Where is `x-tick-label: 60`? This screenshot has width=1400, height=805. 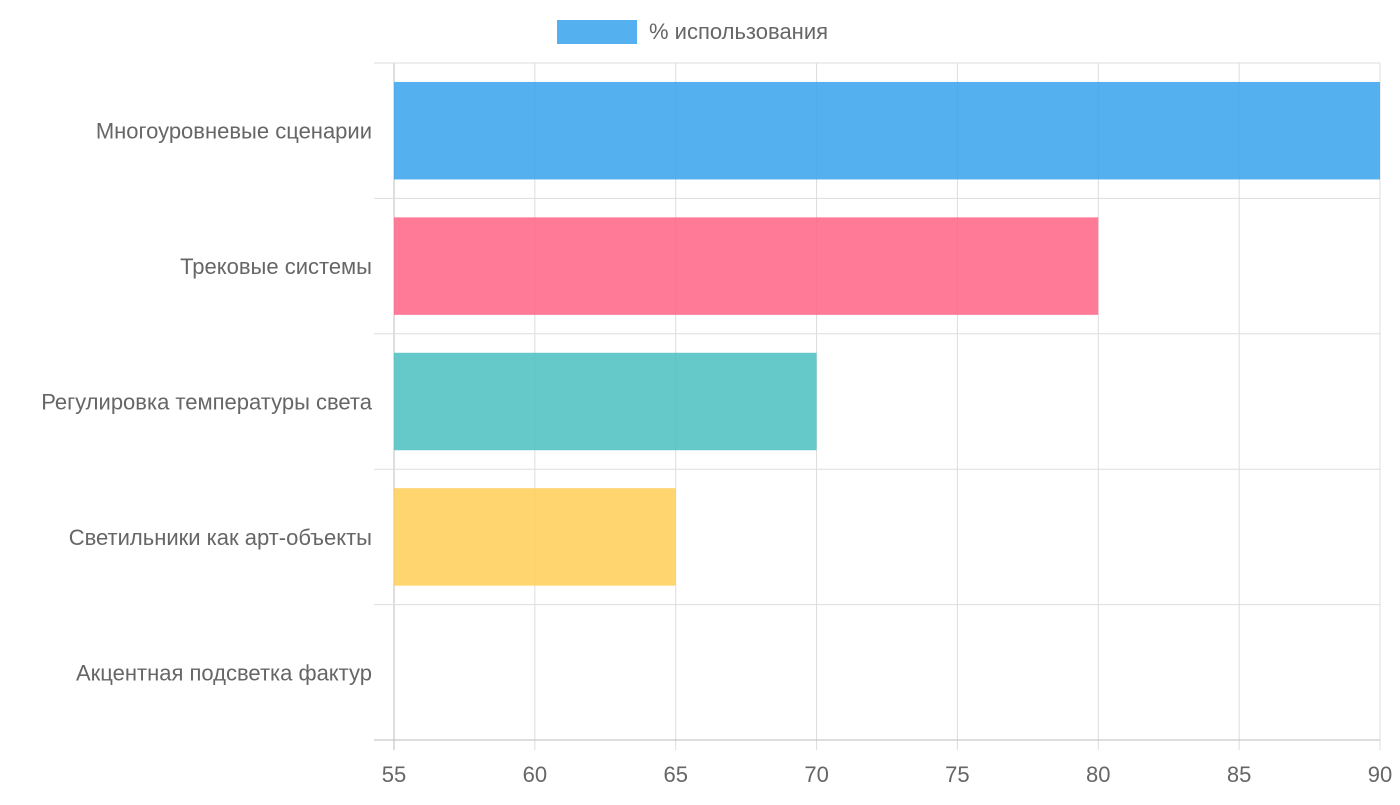 x-tick-label: 60 is located at coordinates (535, 774).